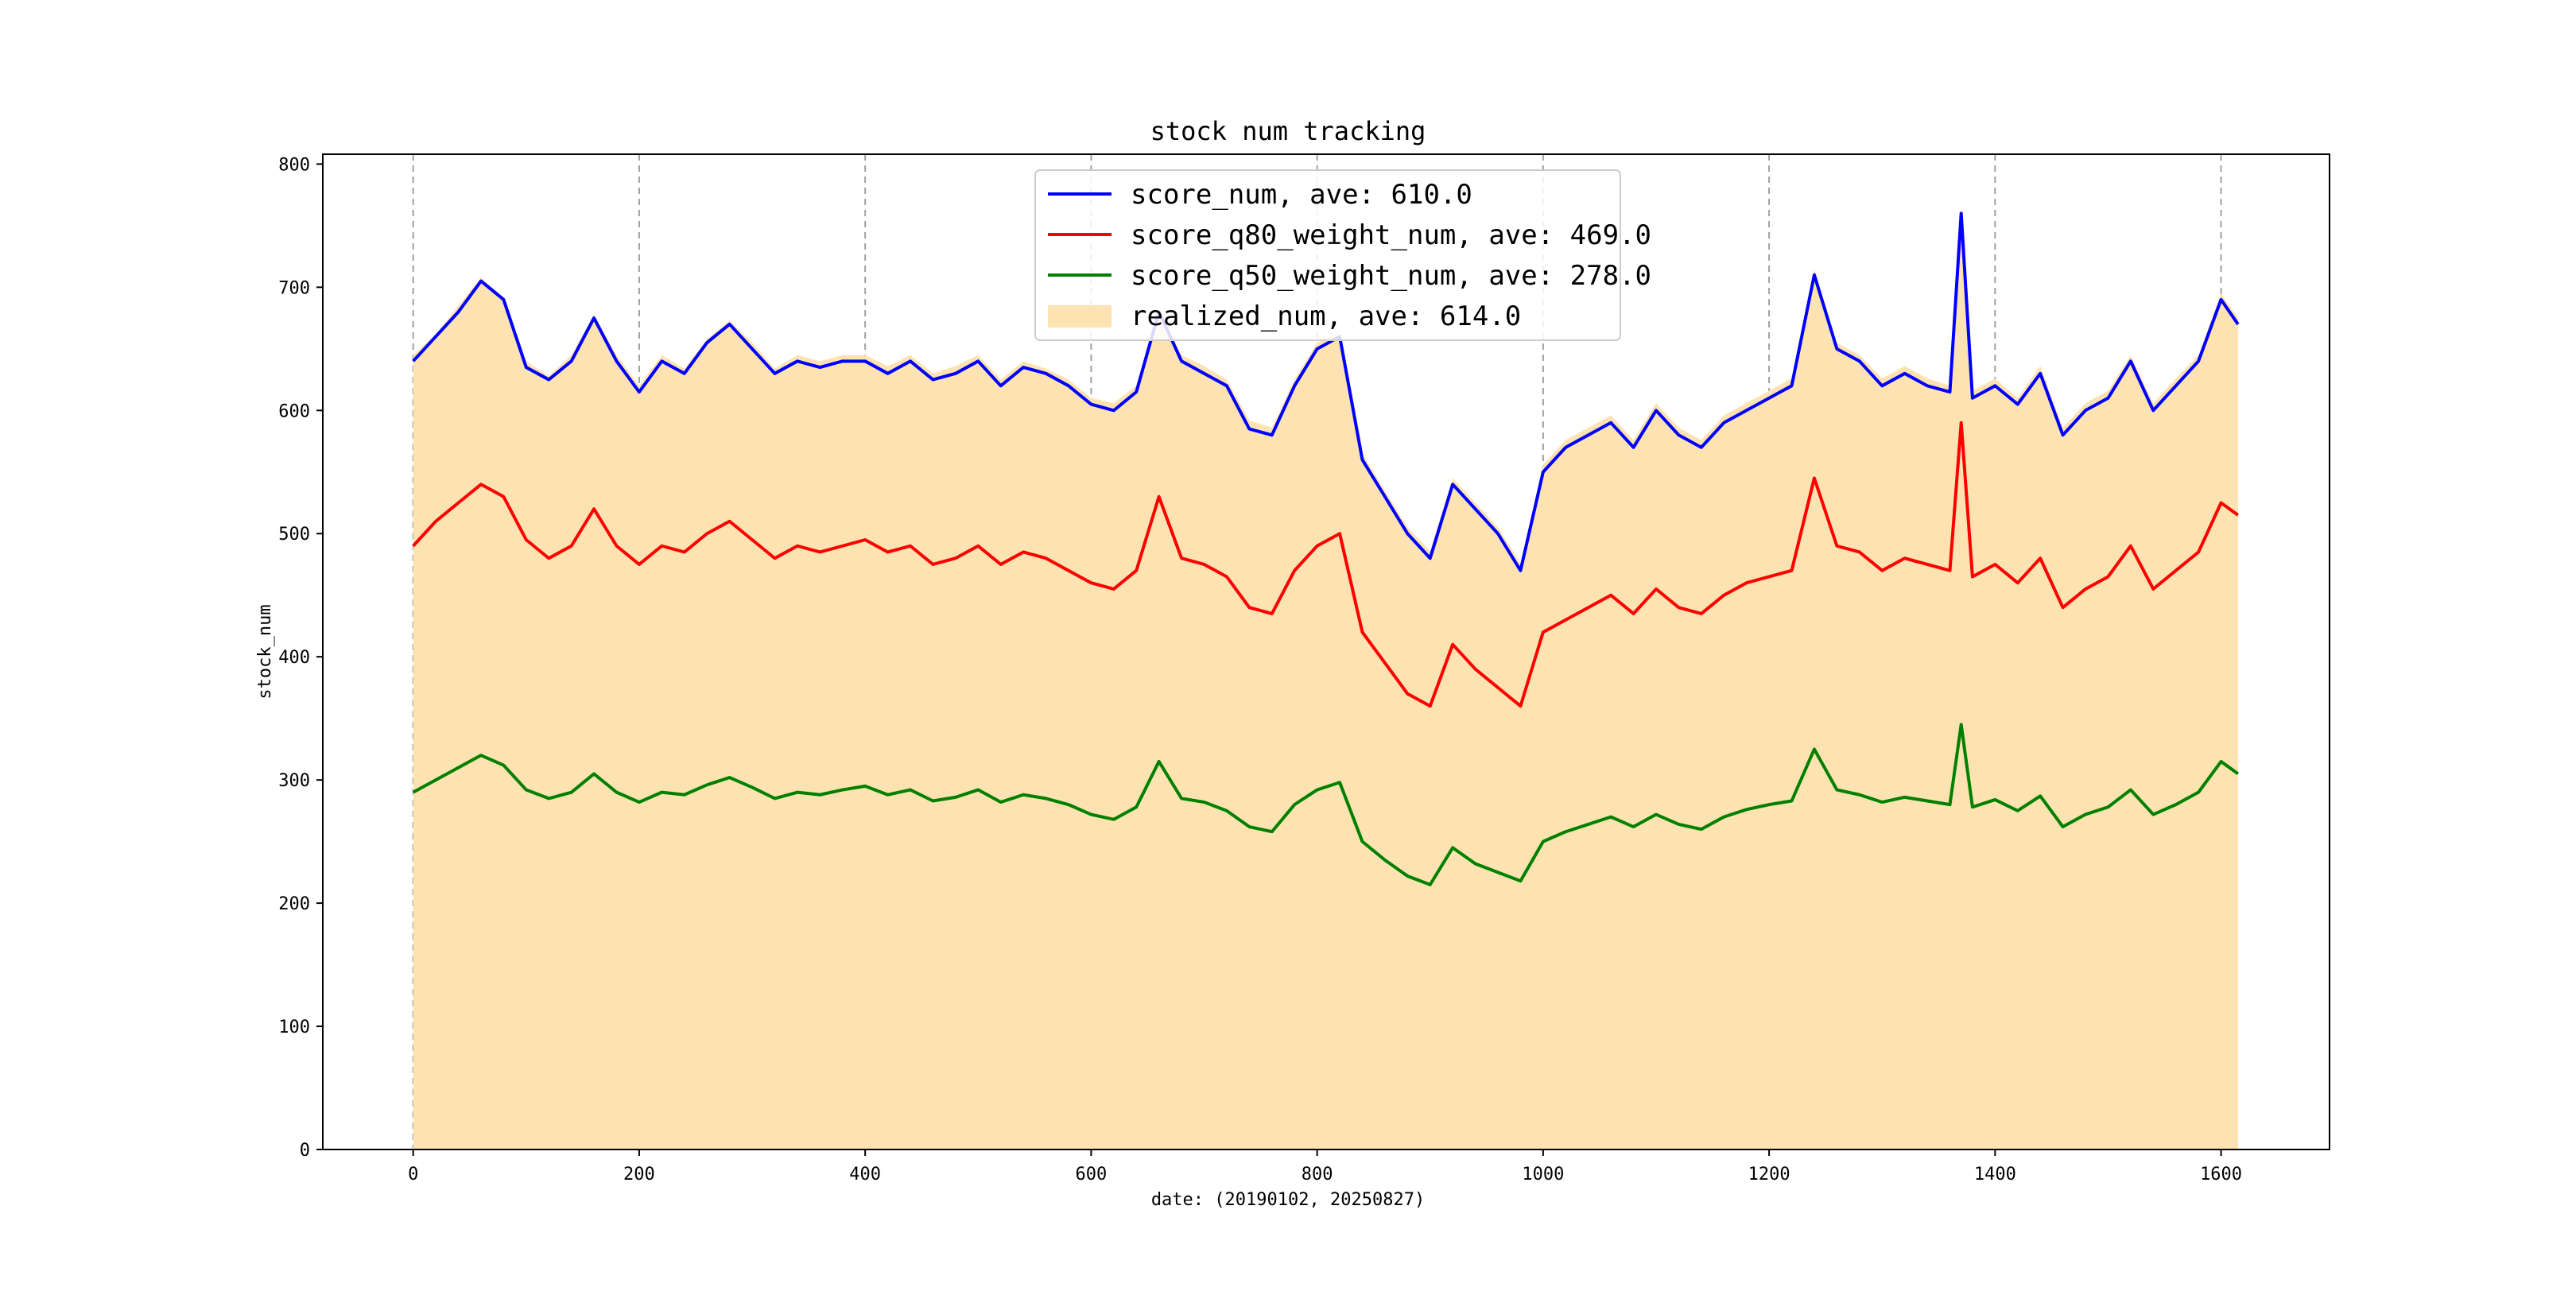 Image resolution: width=2576 pixels, height=1291 pixels. I want to click on legend-entry-1: score_q80_weight_num, ave: 469.0, so click(1391, 235).